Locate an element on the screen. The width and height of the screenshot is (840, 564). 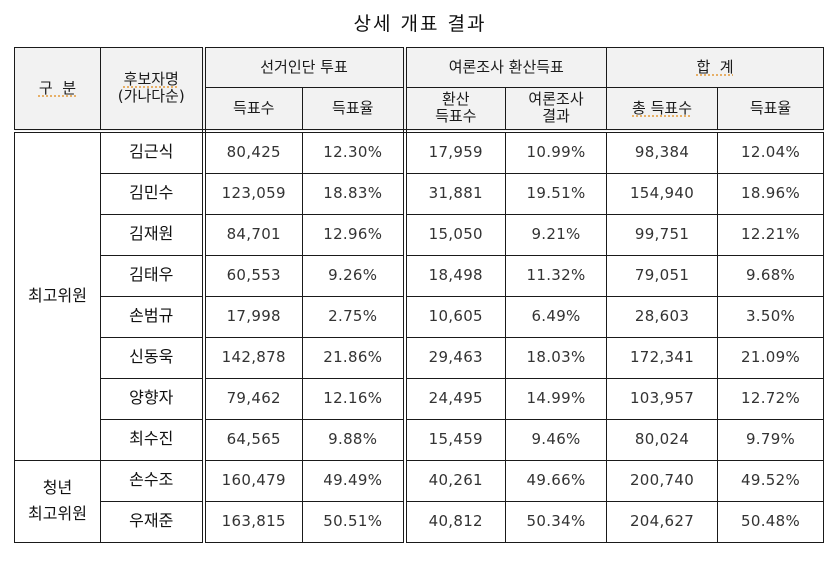
poll-votes: 29,463 is located at coordinates (455, 357).